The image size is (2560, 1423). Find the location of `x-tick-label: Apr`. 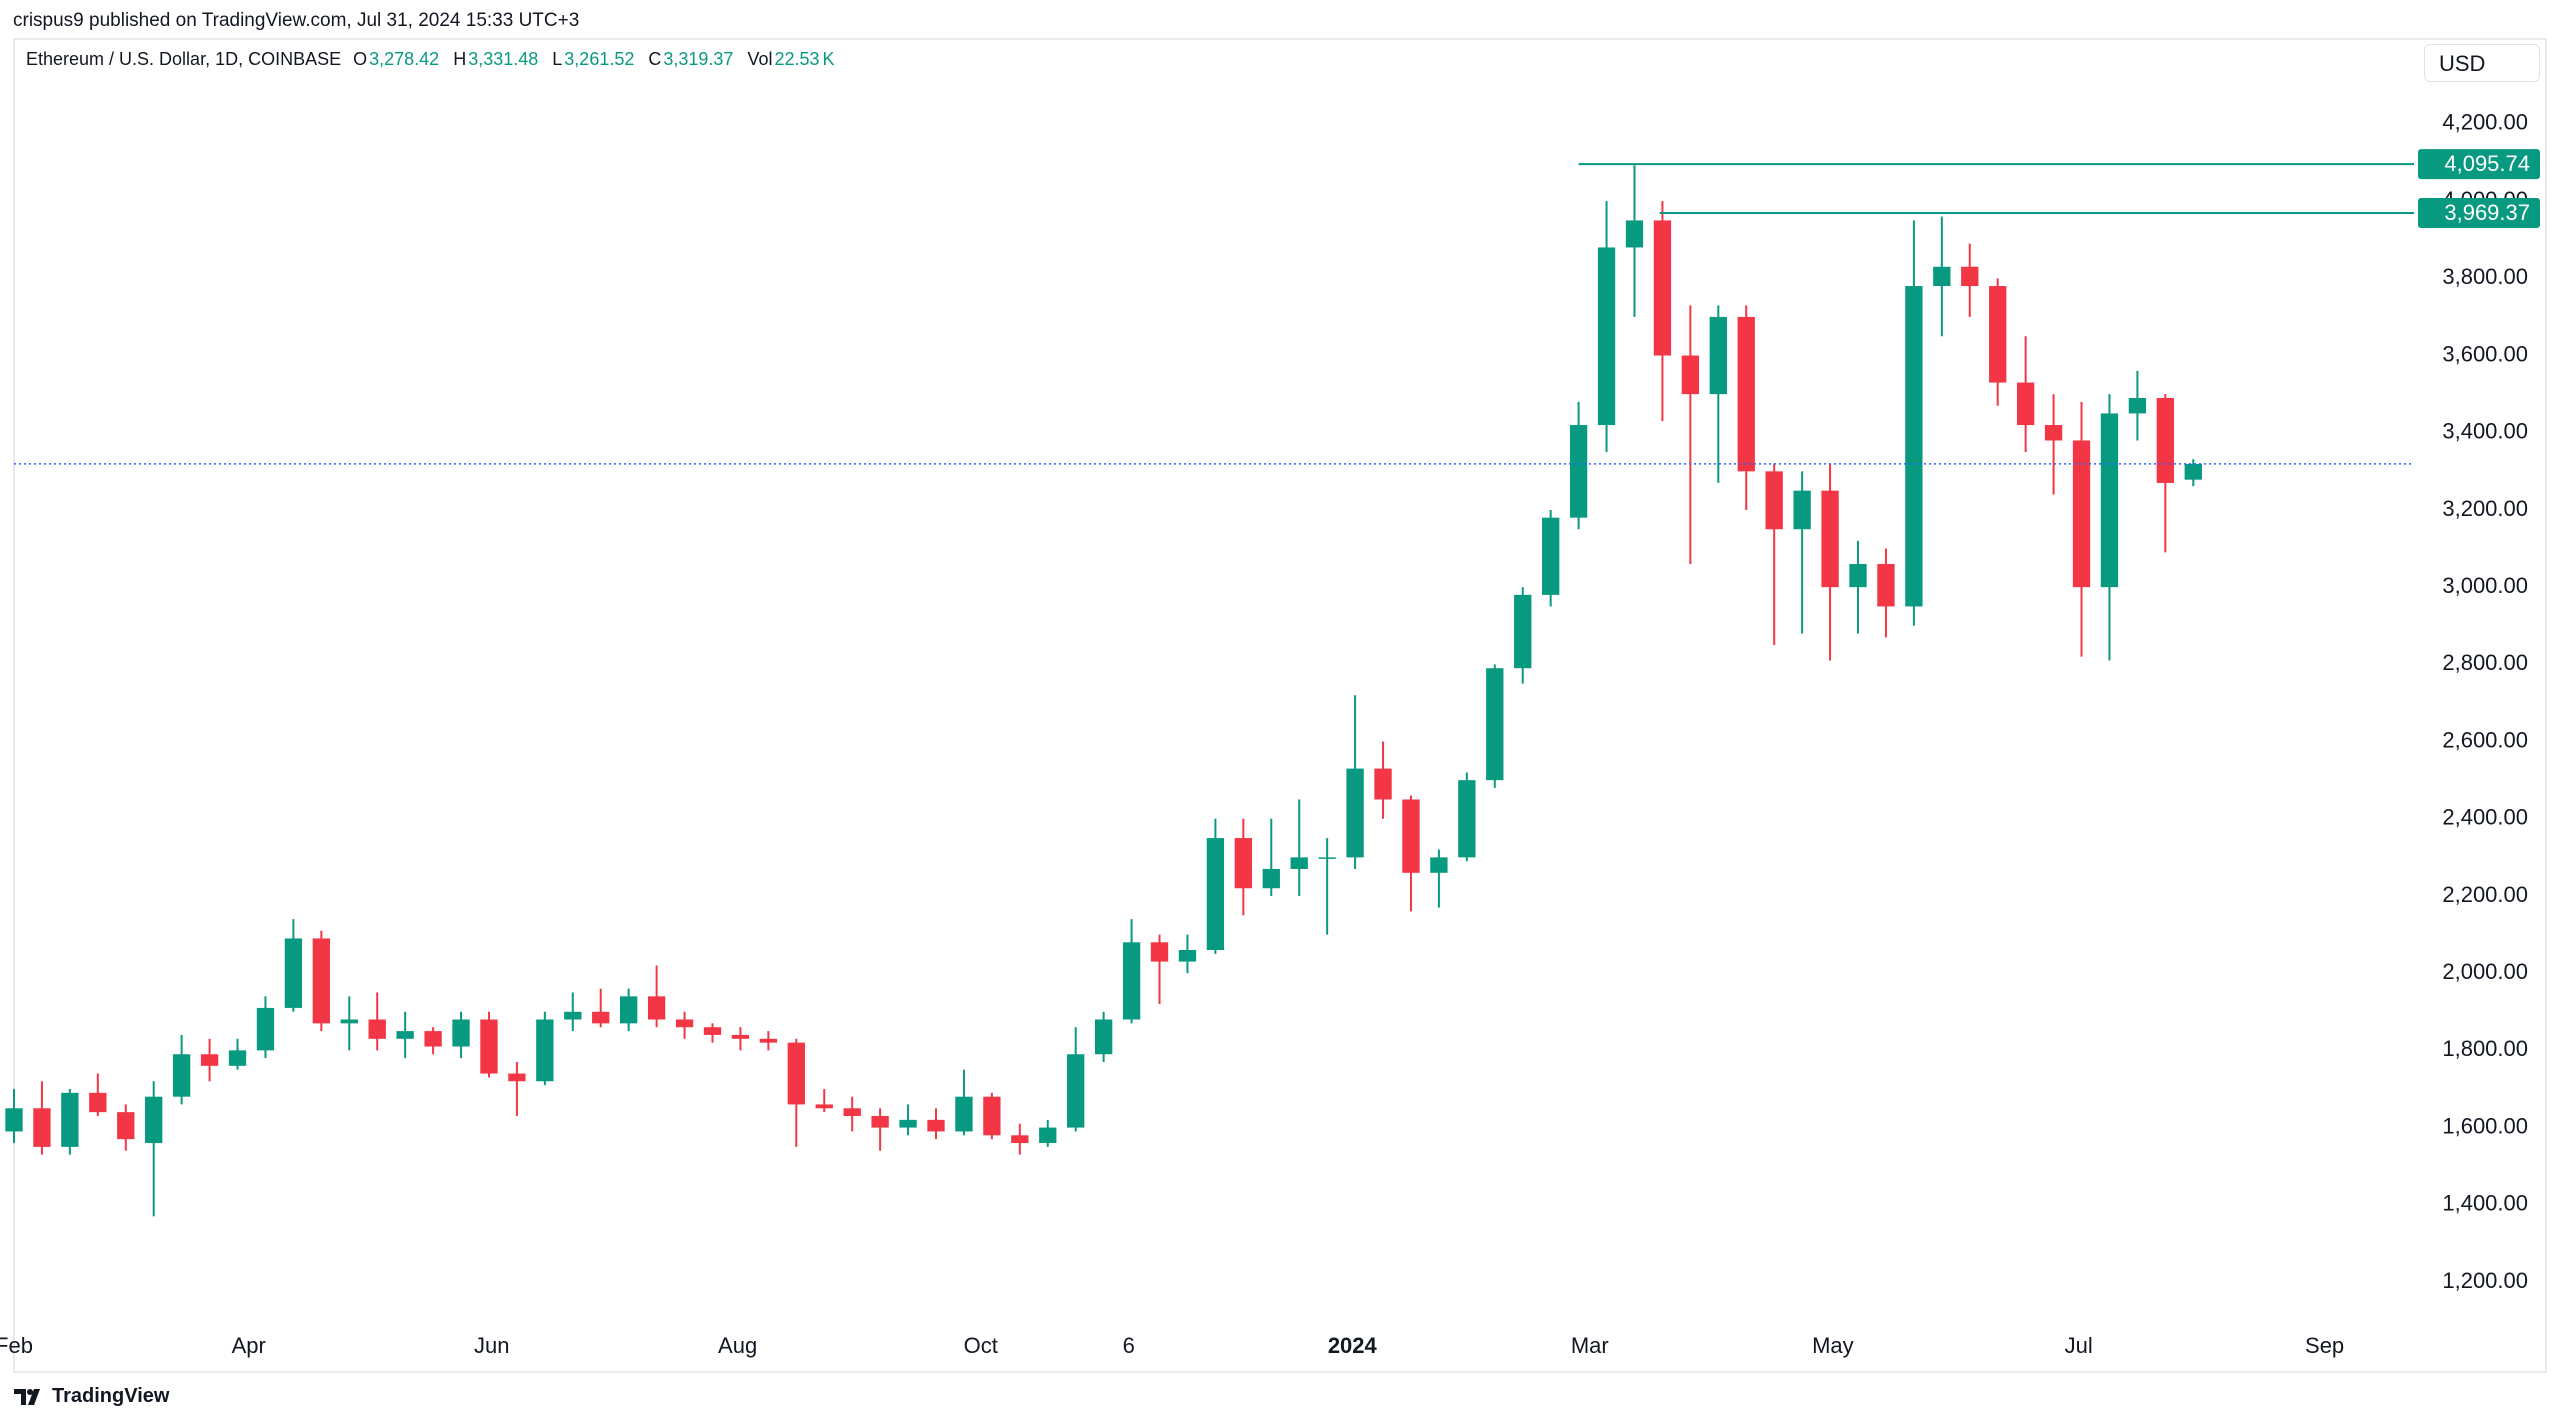

x-tick-label: Apr is located at coordinates (249, 1345).